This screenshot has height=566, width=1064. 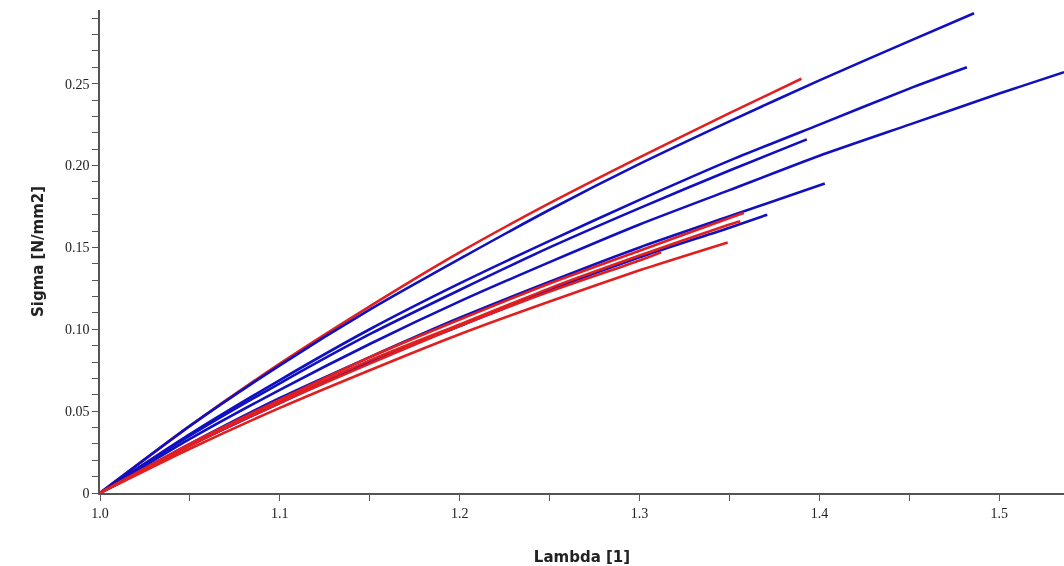 What do you see at coordinates (86, 493) in the screenshot?
I see `y-tick-label: 0` at bounding box center [86, 493].